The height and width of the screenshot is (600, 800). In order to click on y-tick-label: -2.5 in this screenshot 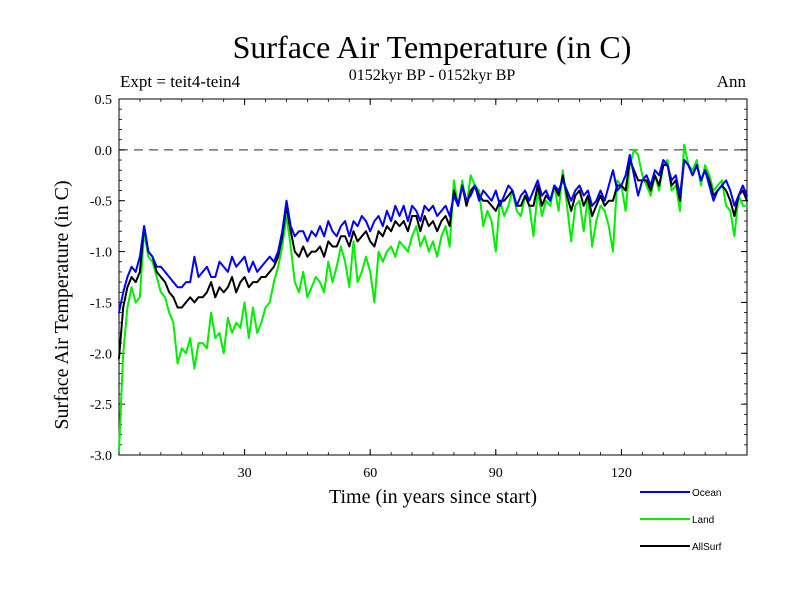, I will do `click(101, 405)`.